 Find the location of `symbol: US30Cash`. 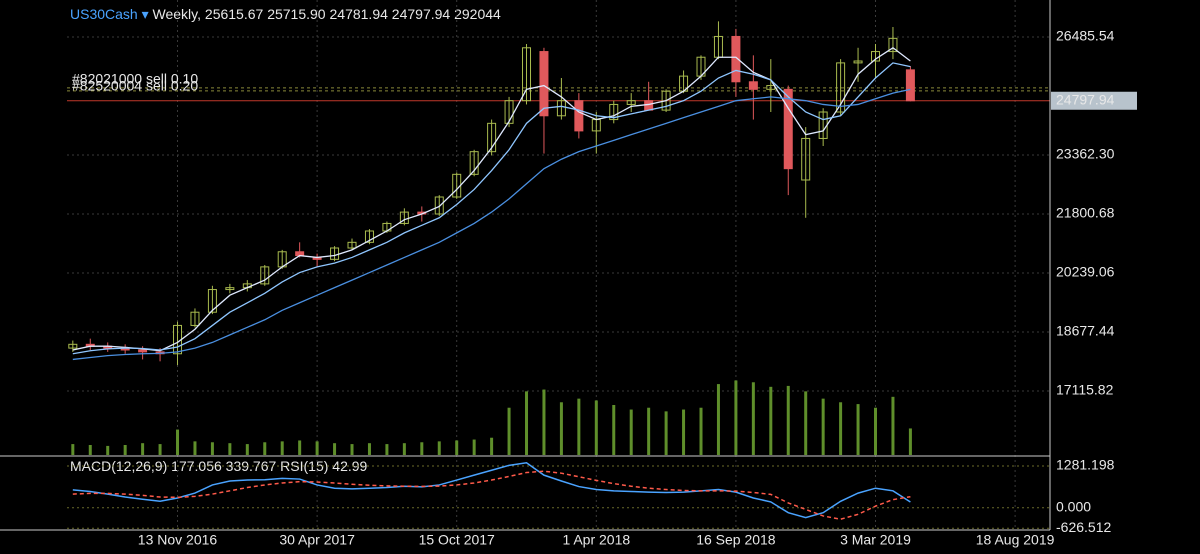

symbol: US30Cash is located at coordinates (104, 14).